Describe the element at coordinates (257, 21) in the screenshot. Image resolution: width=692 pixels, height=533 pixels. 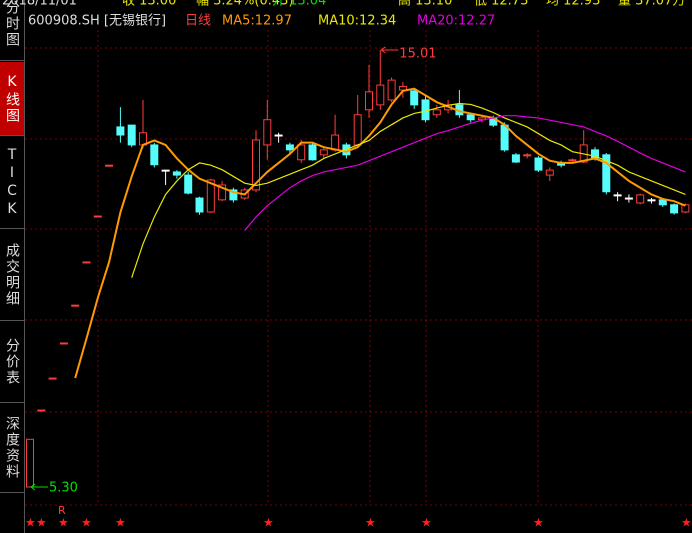
I see `legend-entry: MA5:12.97` at that location.